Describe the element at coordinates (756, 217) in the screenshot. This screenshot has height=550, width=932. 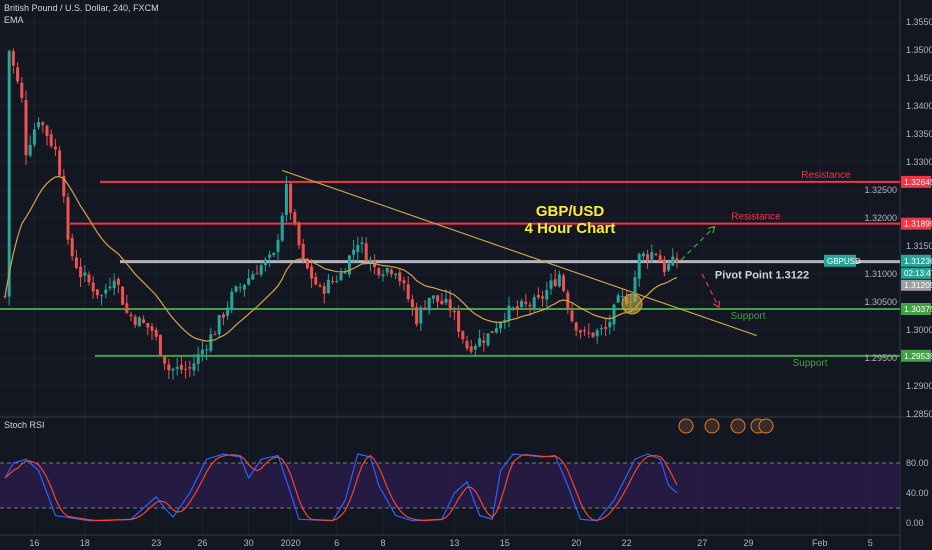
I see `level-label-resistance-2: Resistance` at that location.